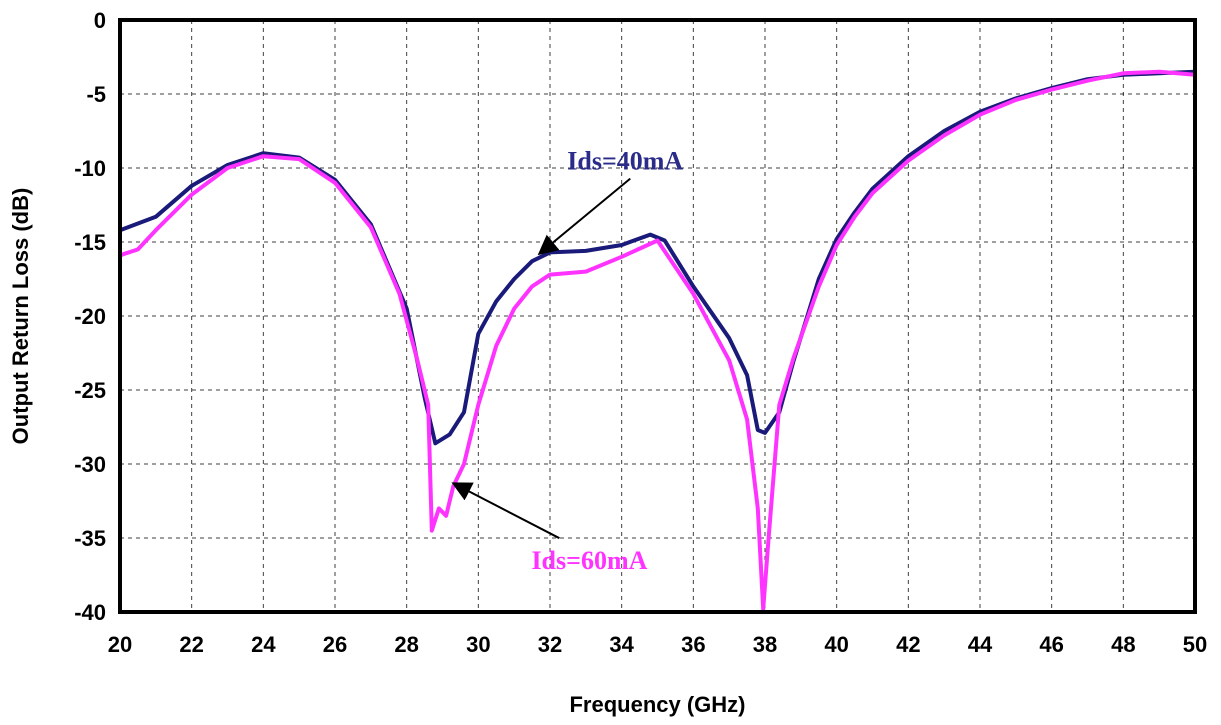 The height and width of the screenshot is (725, 1221). I want to click on x-tick-label: 46, so click(1051, 644).